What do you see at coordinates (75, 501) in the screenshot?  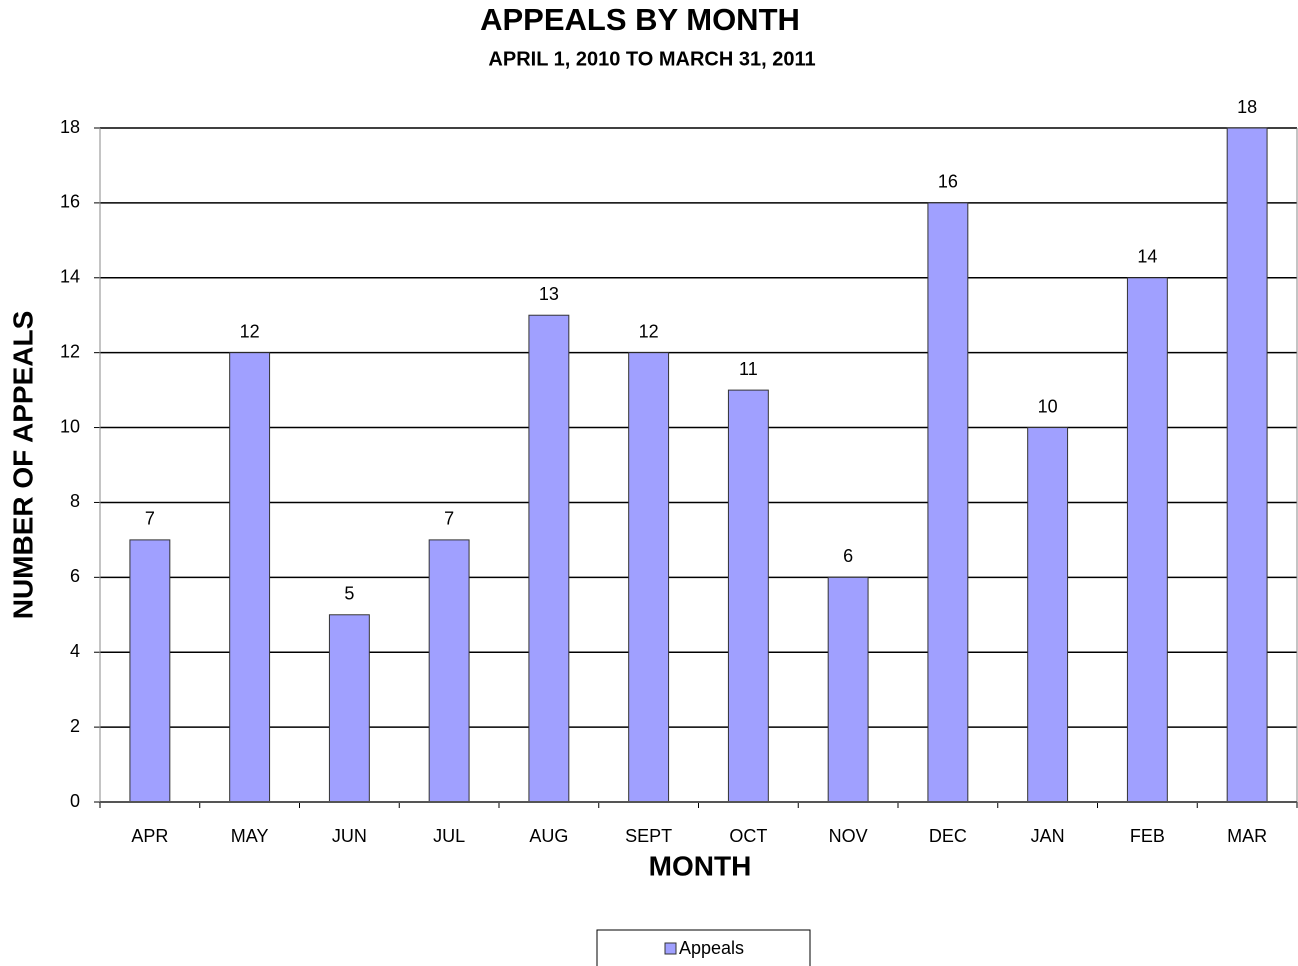 I see `y-tick-label: 8` at bounding box center [75, 501].